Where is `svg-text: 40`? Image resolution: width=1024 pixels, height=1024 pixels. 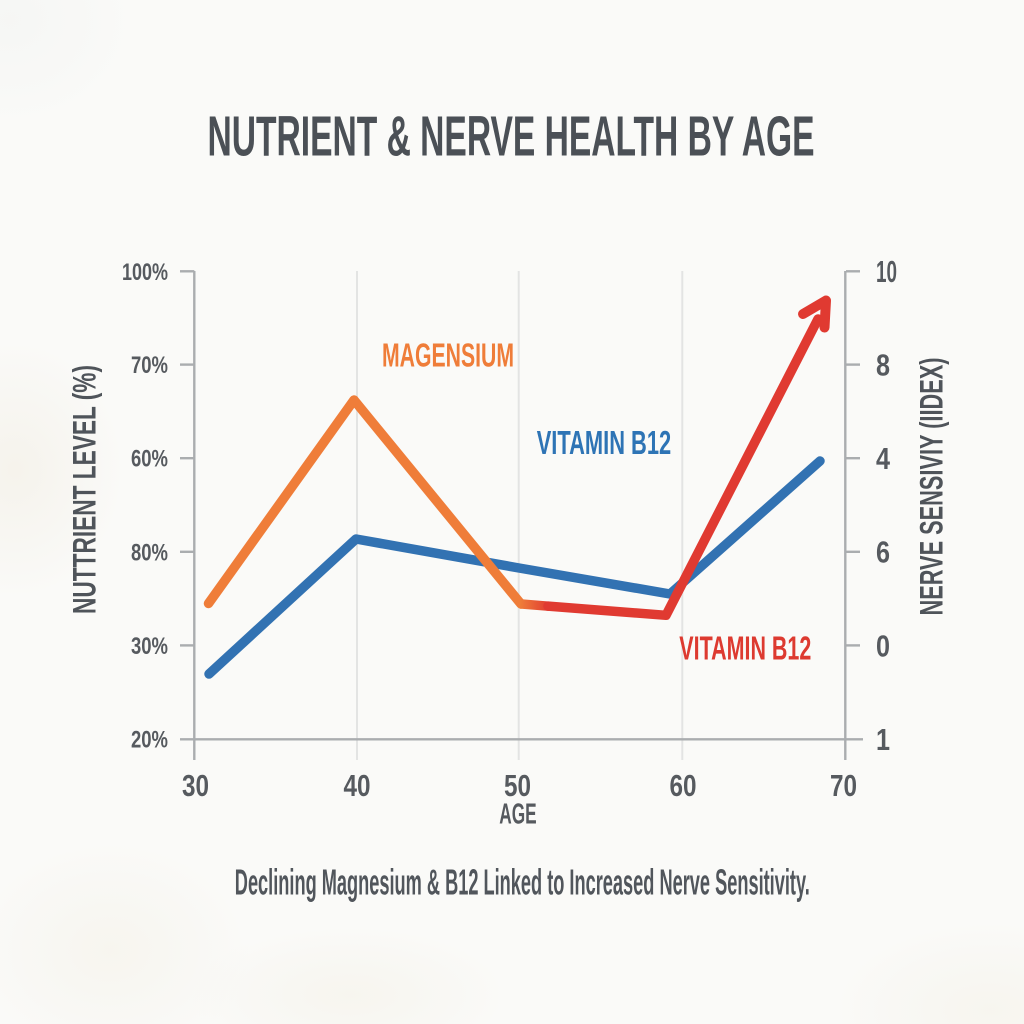
svg-text: 40 is located at coordinates (357, 785).